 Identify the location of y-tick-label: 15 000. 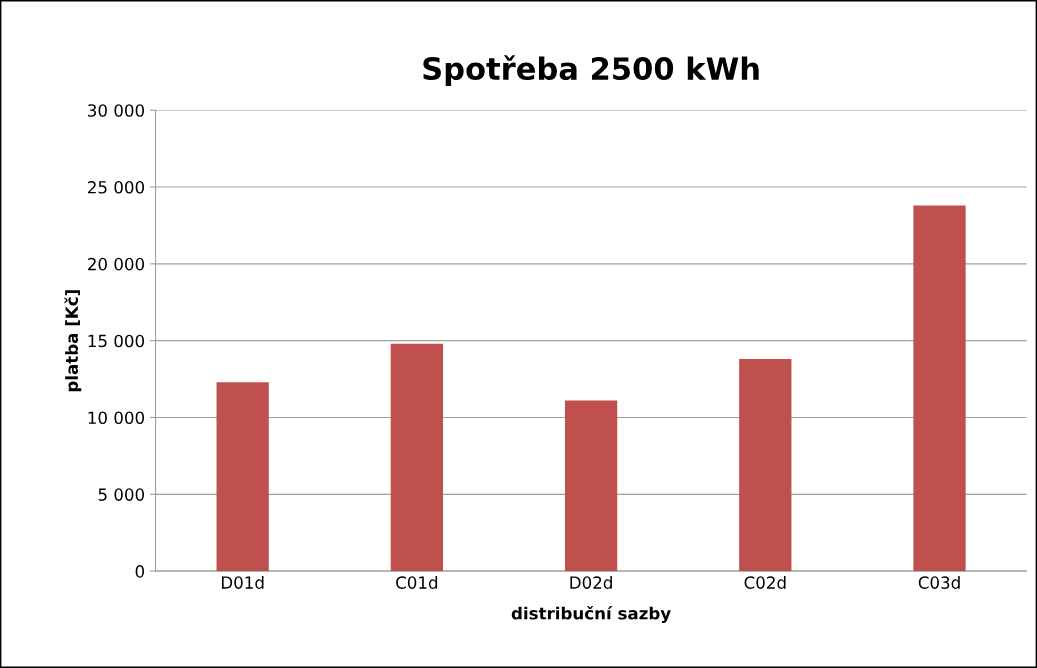
(116, 341).